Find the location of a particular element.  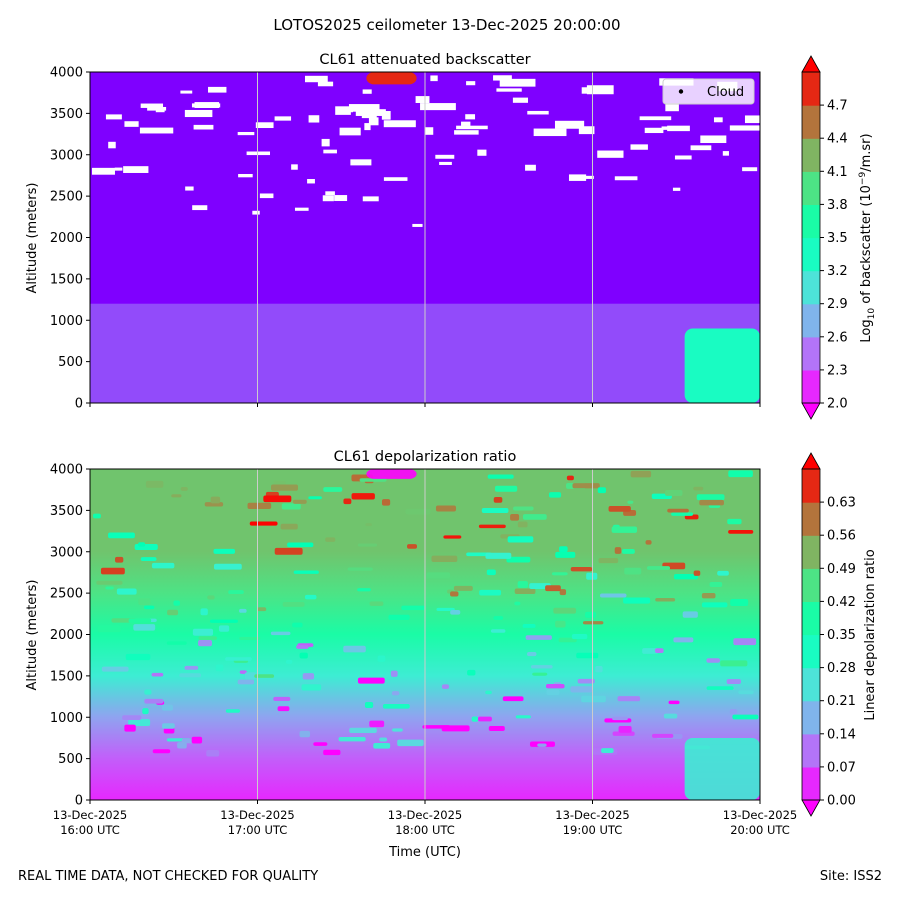

x-tick-label: 20:00 UTC is located at coordinates (760, 830).